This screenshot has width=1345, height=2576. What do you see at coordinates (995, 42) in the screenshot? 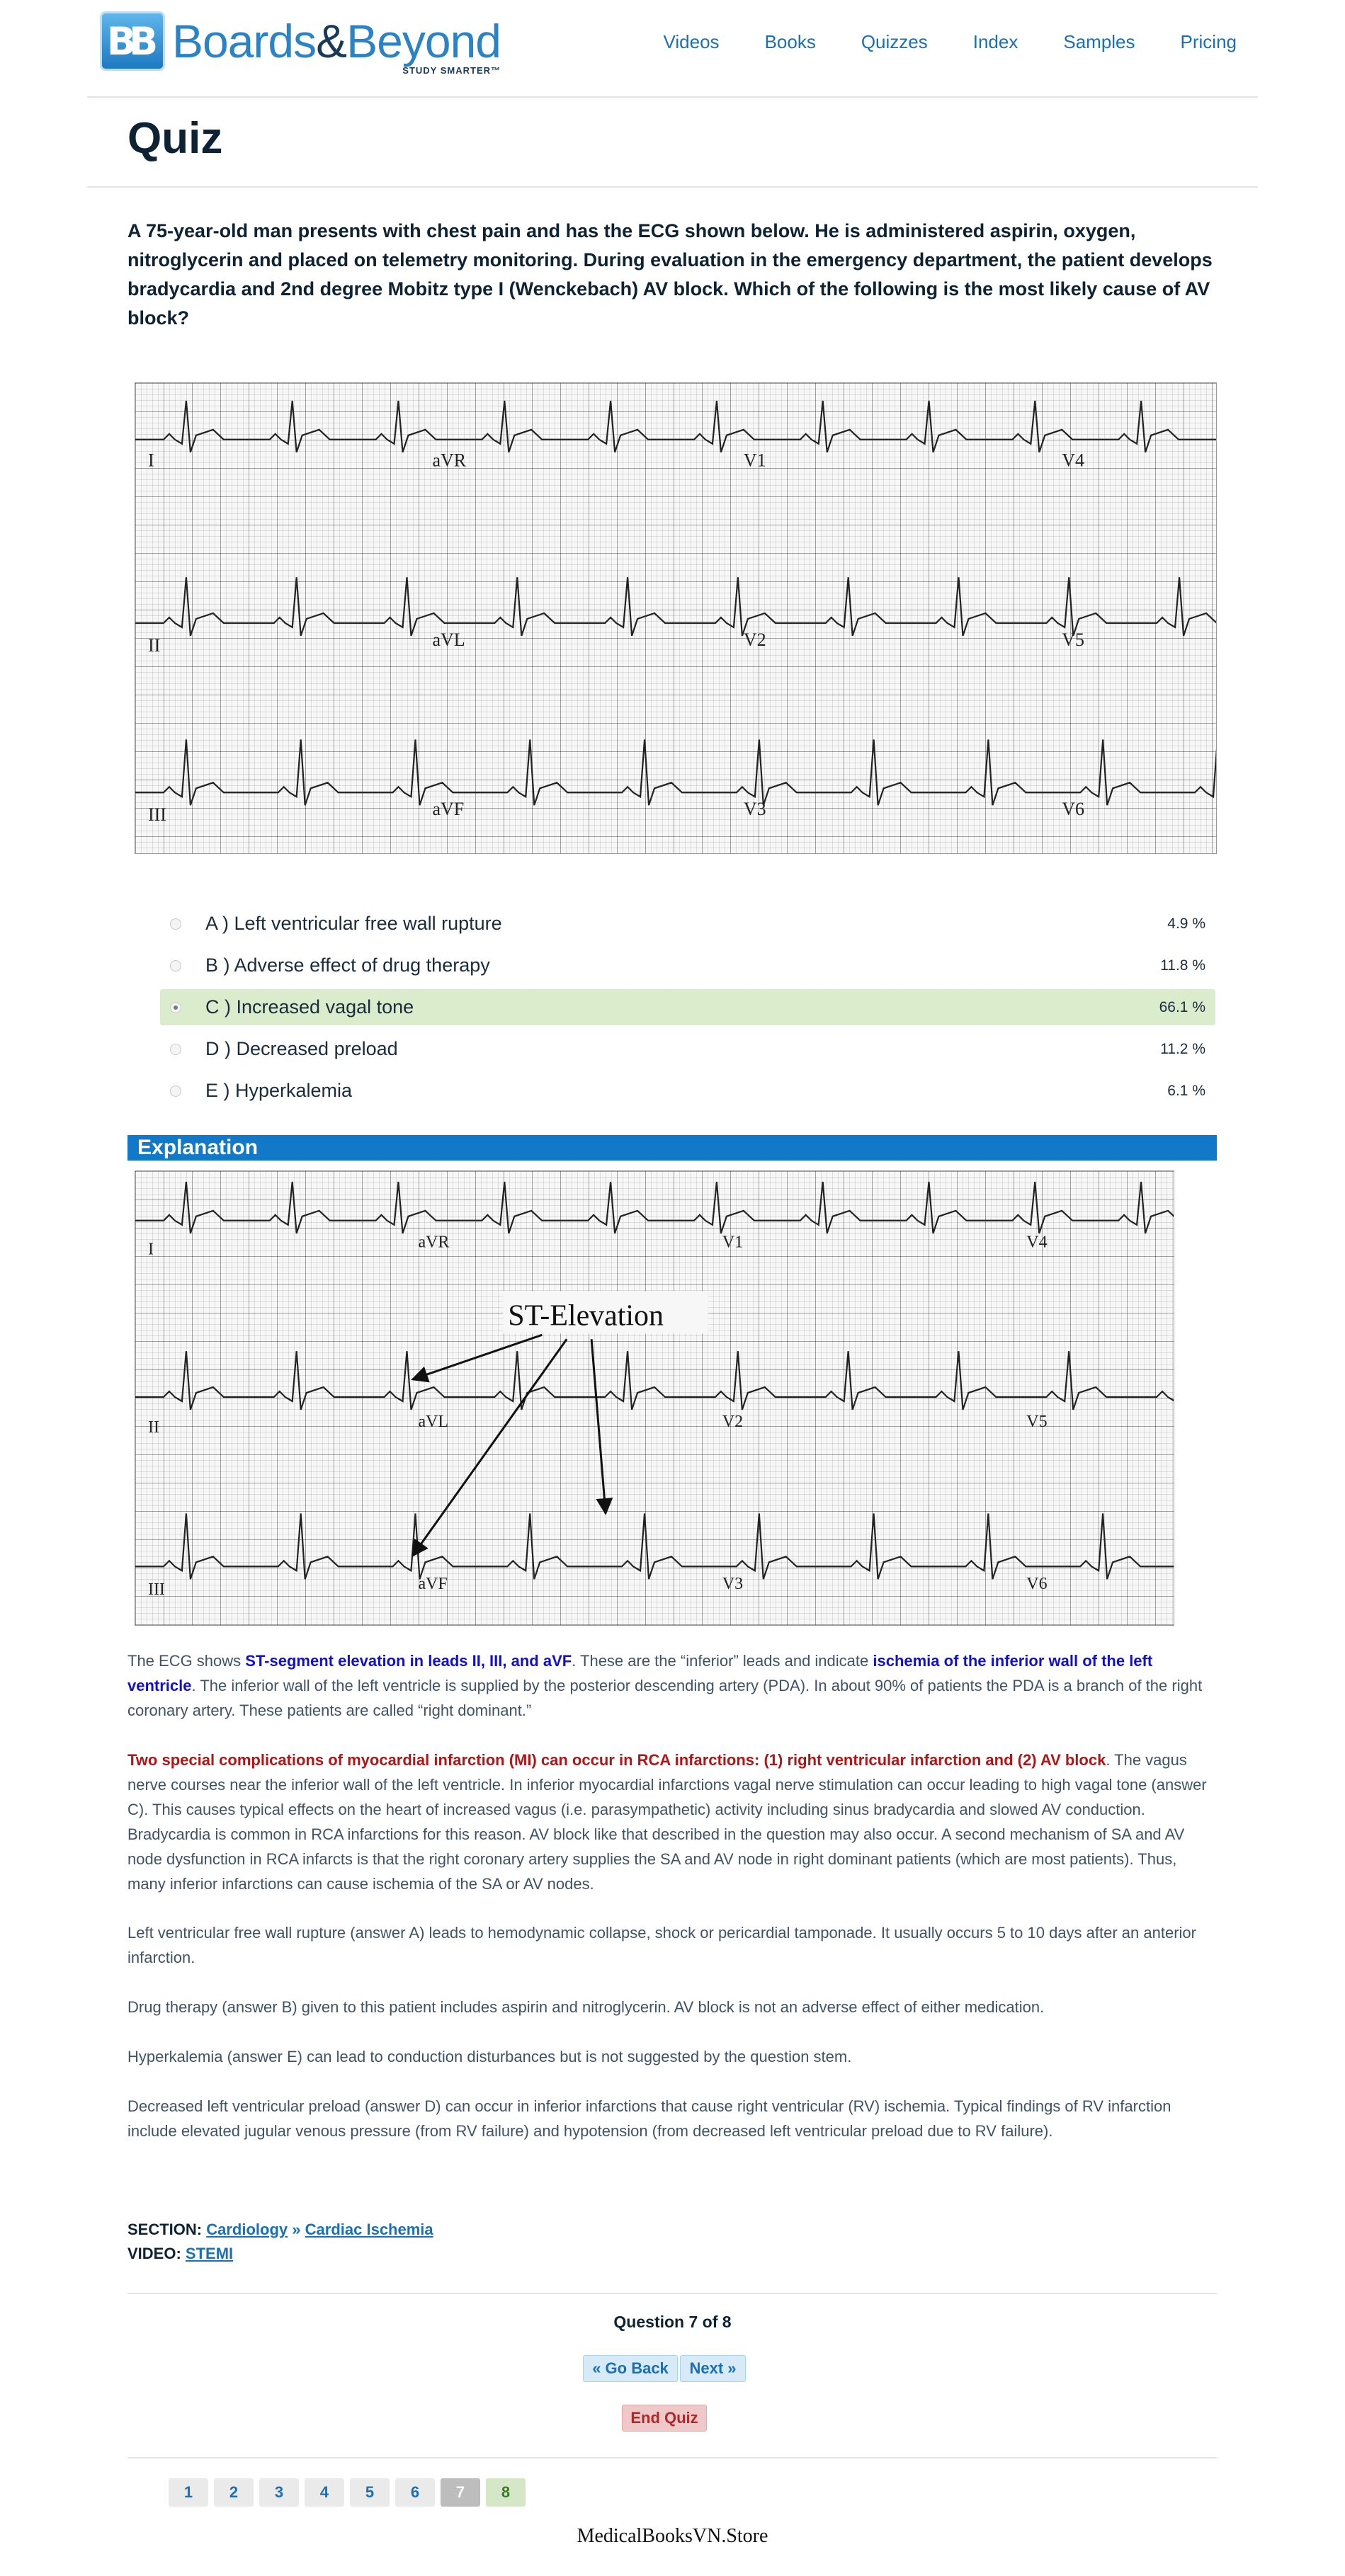
I see `nav-index: Index` at bounding box center [995, 42].